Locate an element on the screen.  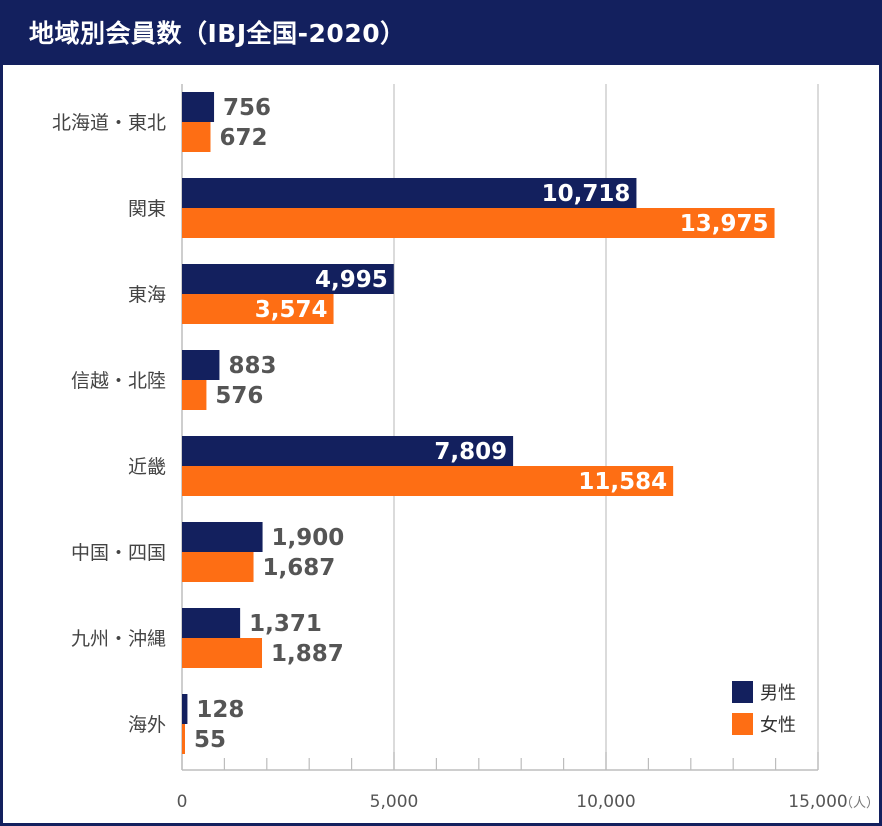
data-label: 7,809 is located at coordinates (470, 452).